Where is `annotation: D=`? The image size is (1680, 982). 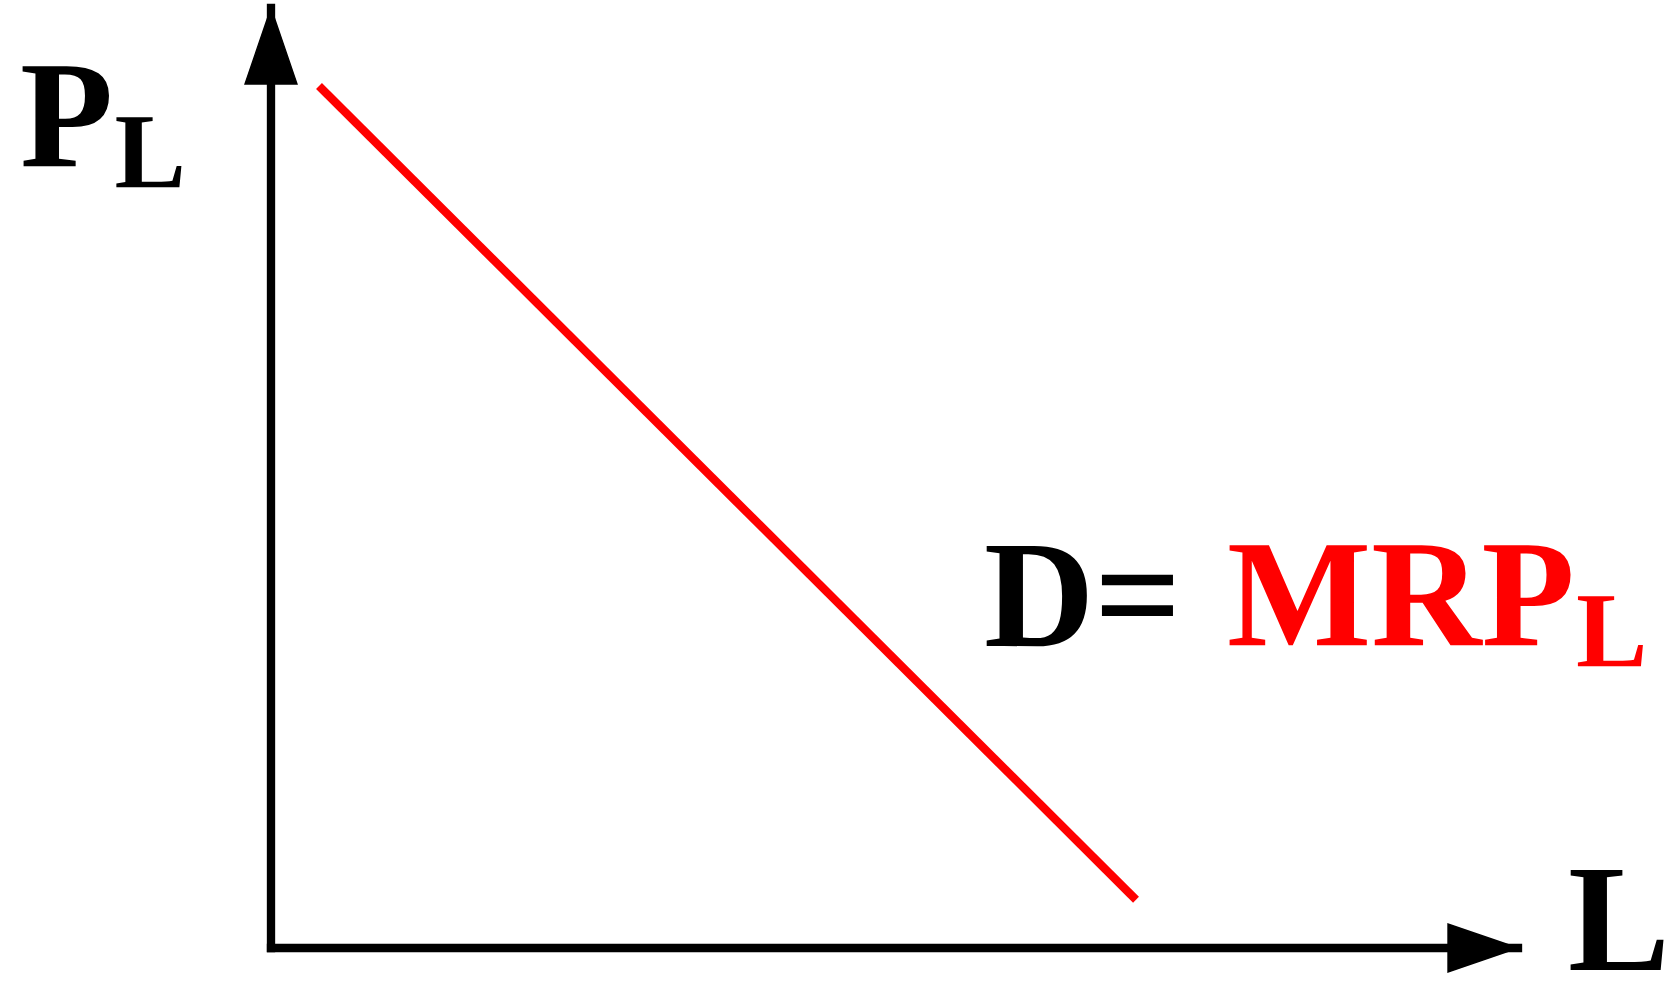 annotation: D= is located at coordinates (1079, 596).